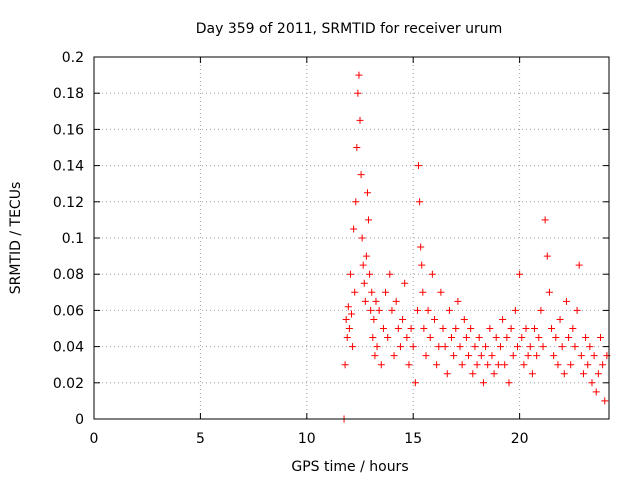 The image size is (640, 480). I want to click on y-tick-label: 0.12, so click(68, 203).